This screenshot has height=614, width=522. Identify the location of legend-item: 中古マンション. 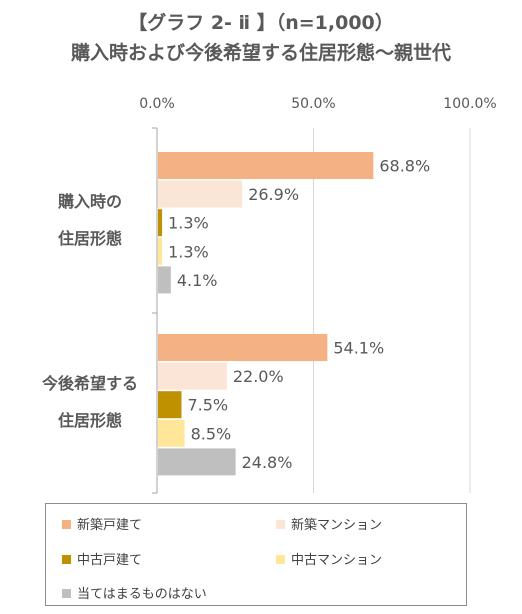
(329, 558).